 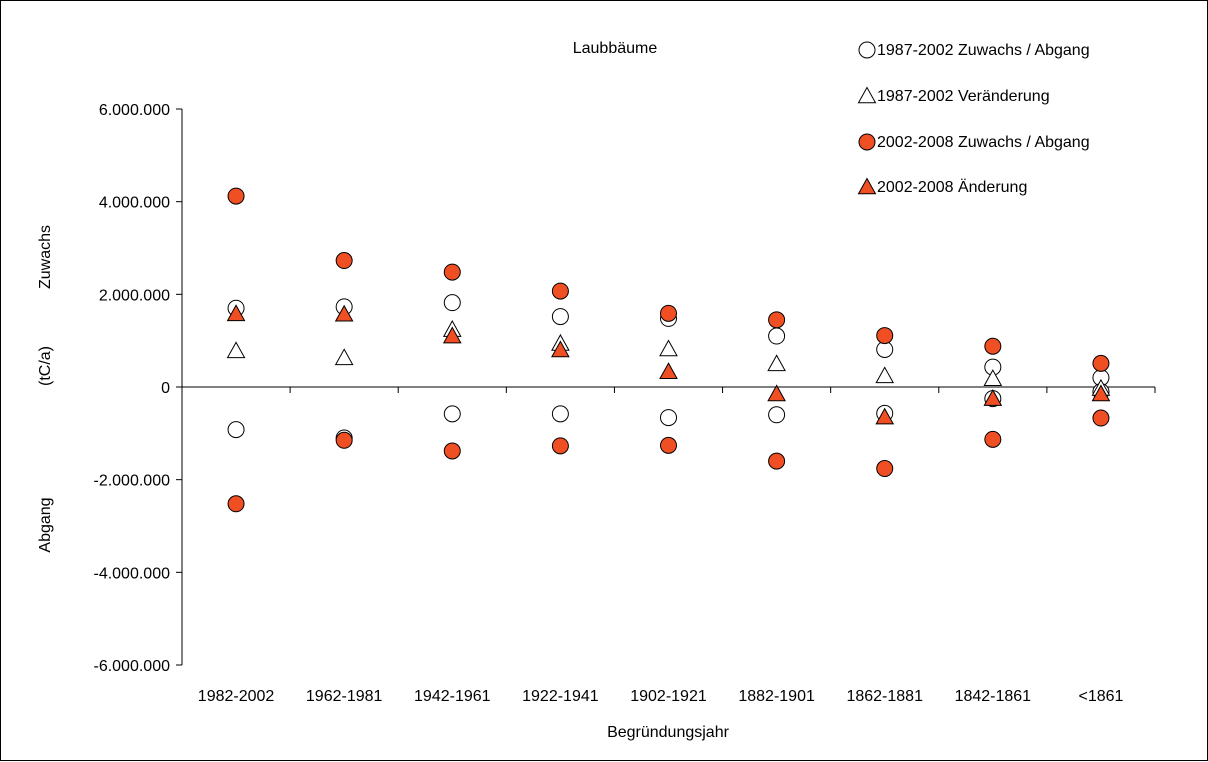 I want to click on legend-label-0: 1987-2002 Zuwachs / Abgang, so click(x=983, y=50).